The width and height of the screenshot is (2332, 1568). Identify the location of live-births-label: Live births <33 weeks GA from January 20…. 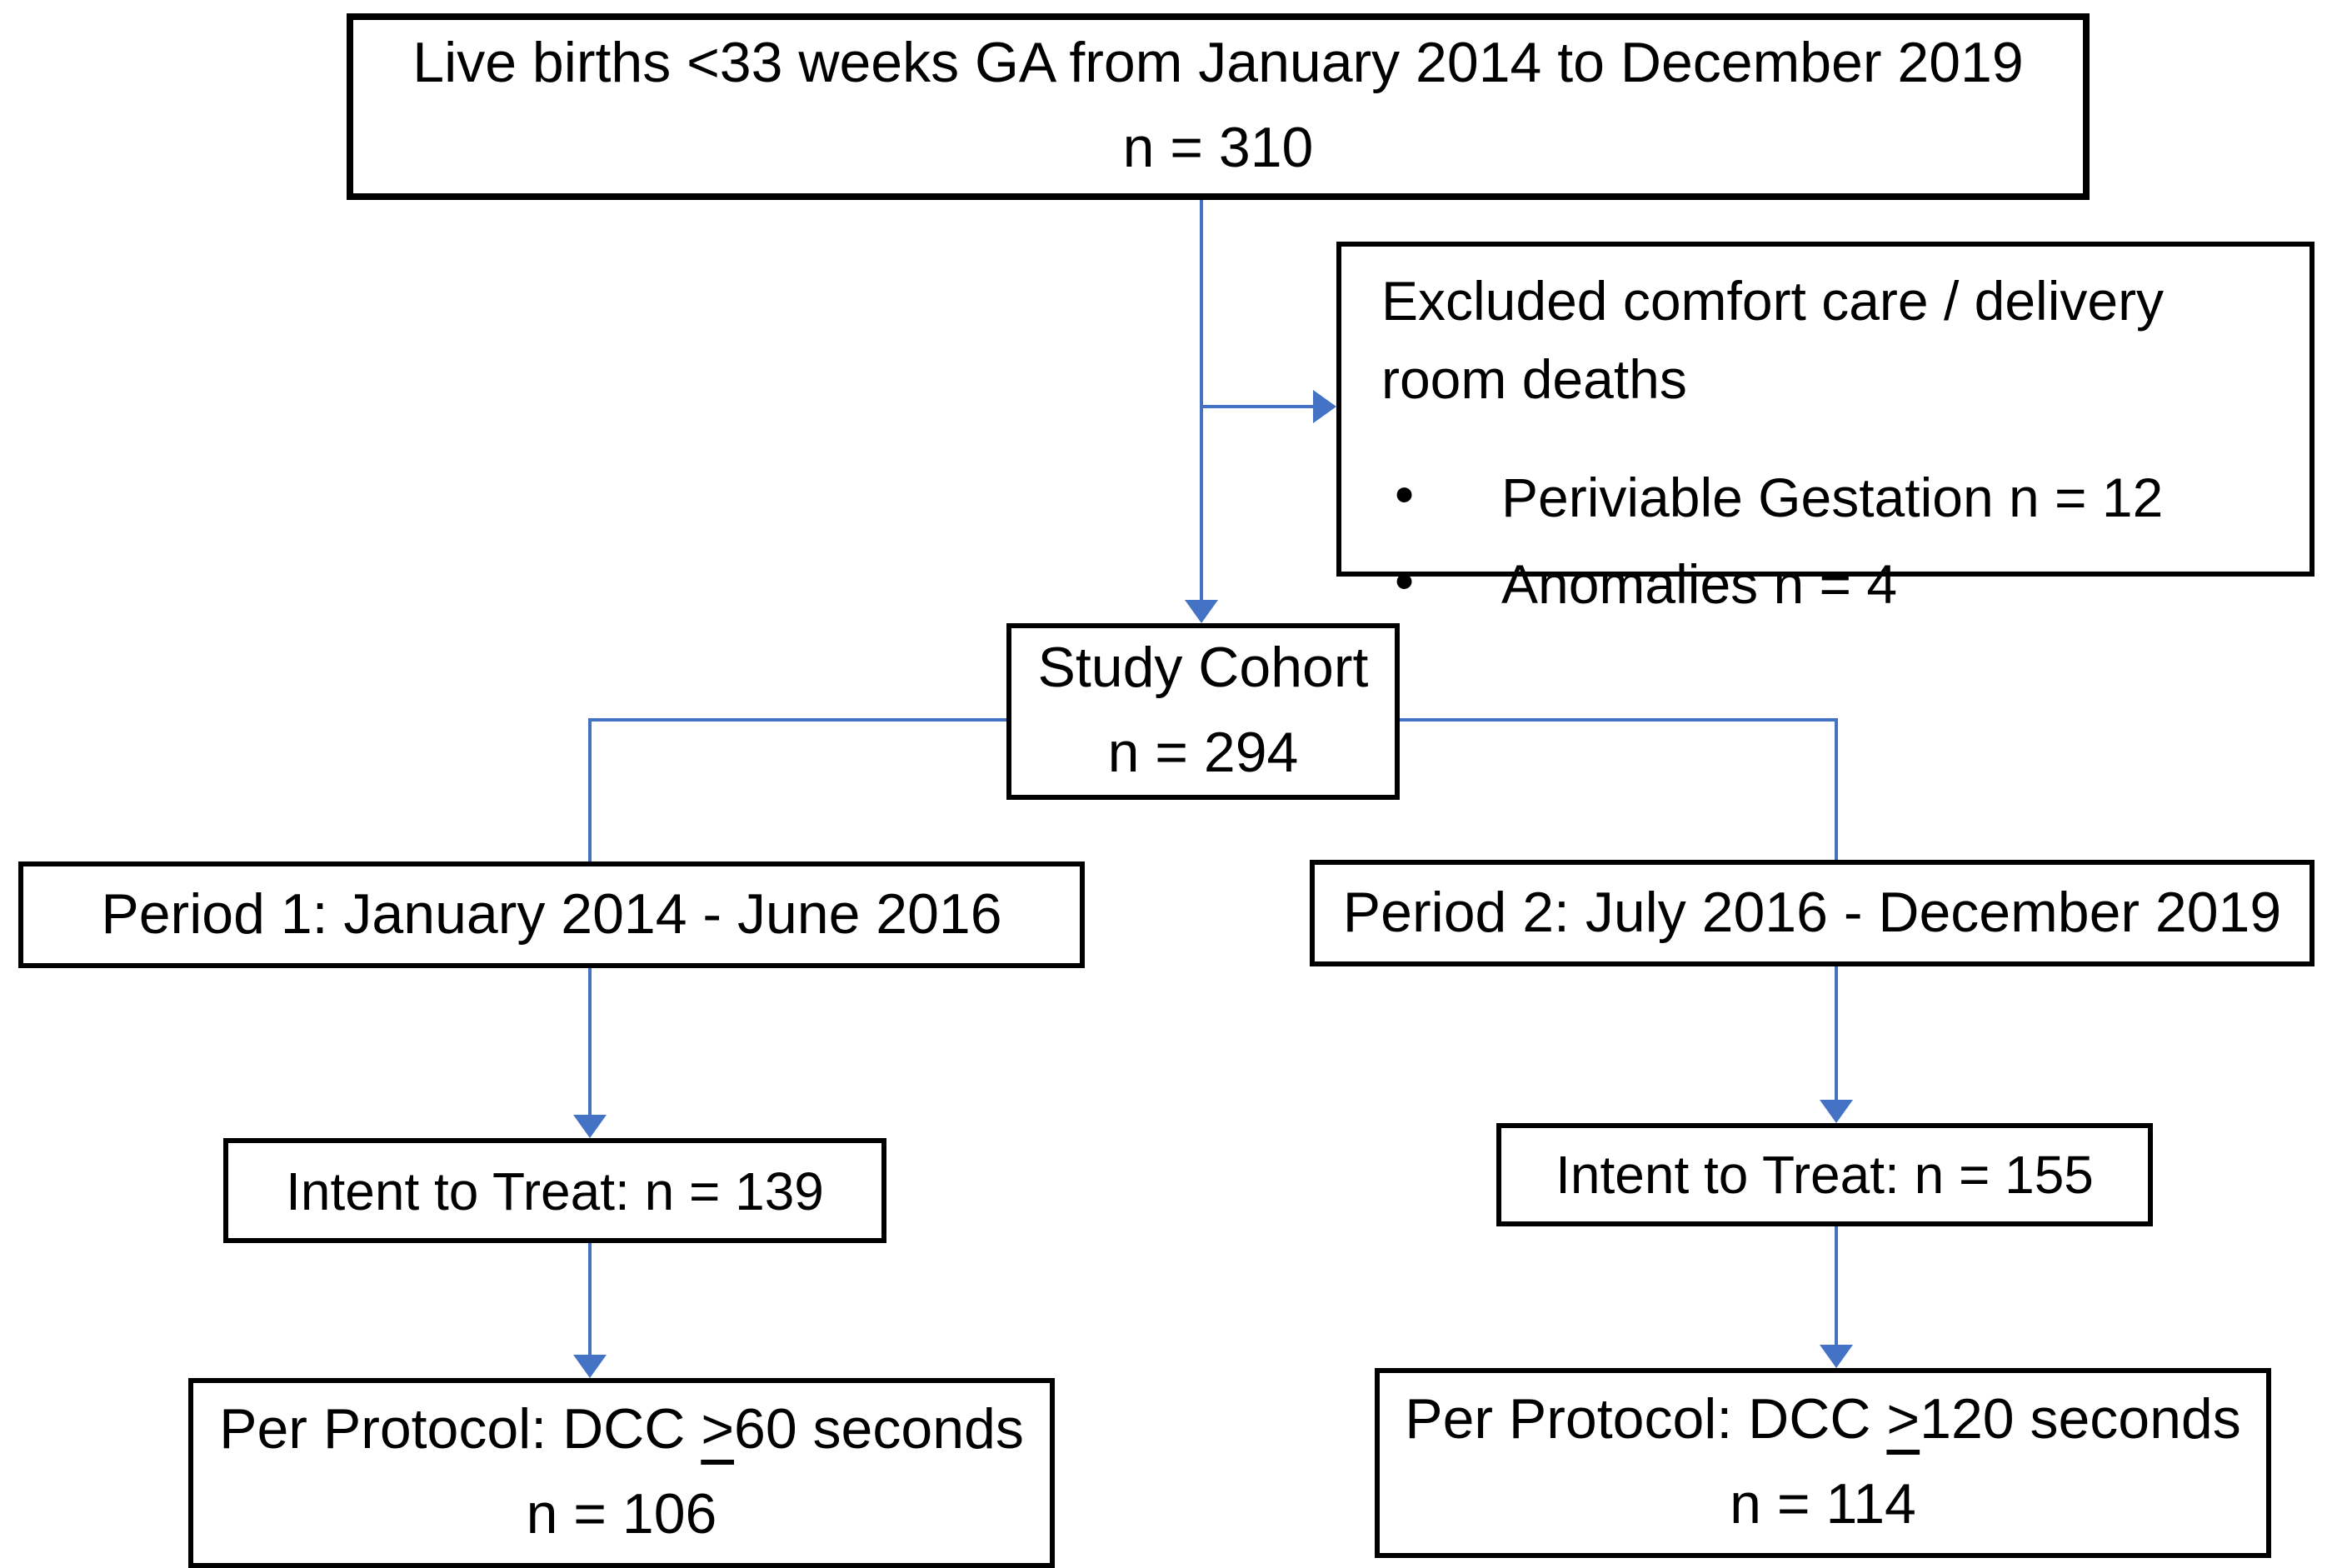
(1218, 63).